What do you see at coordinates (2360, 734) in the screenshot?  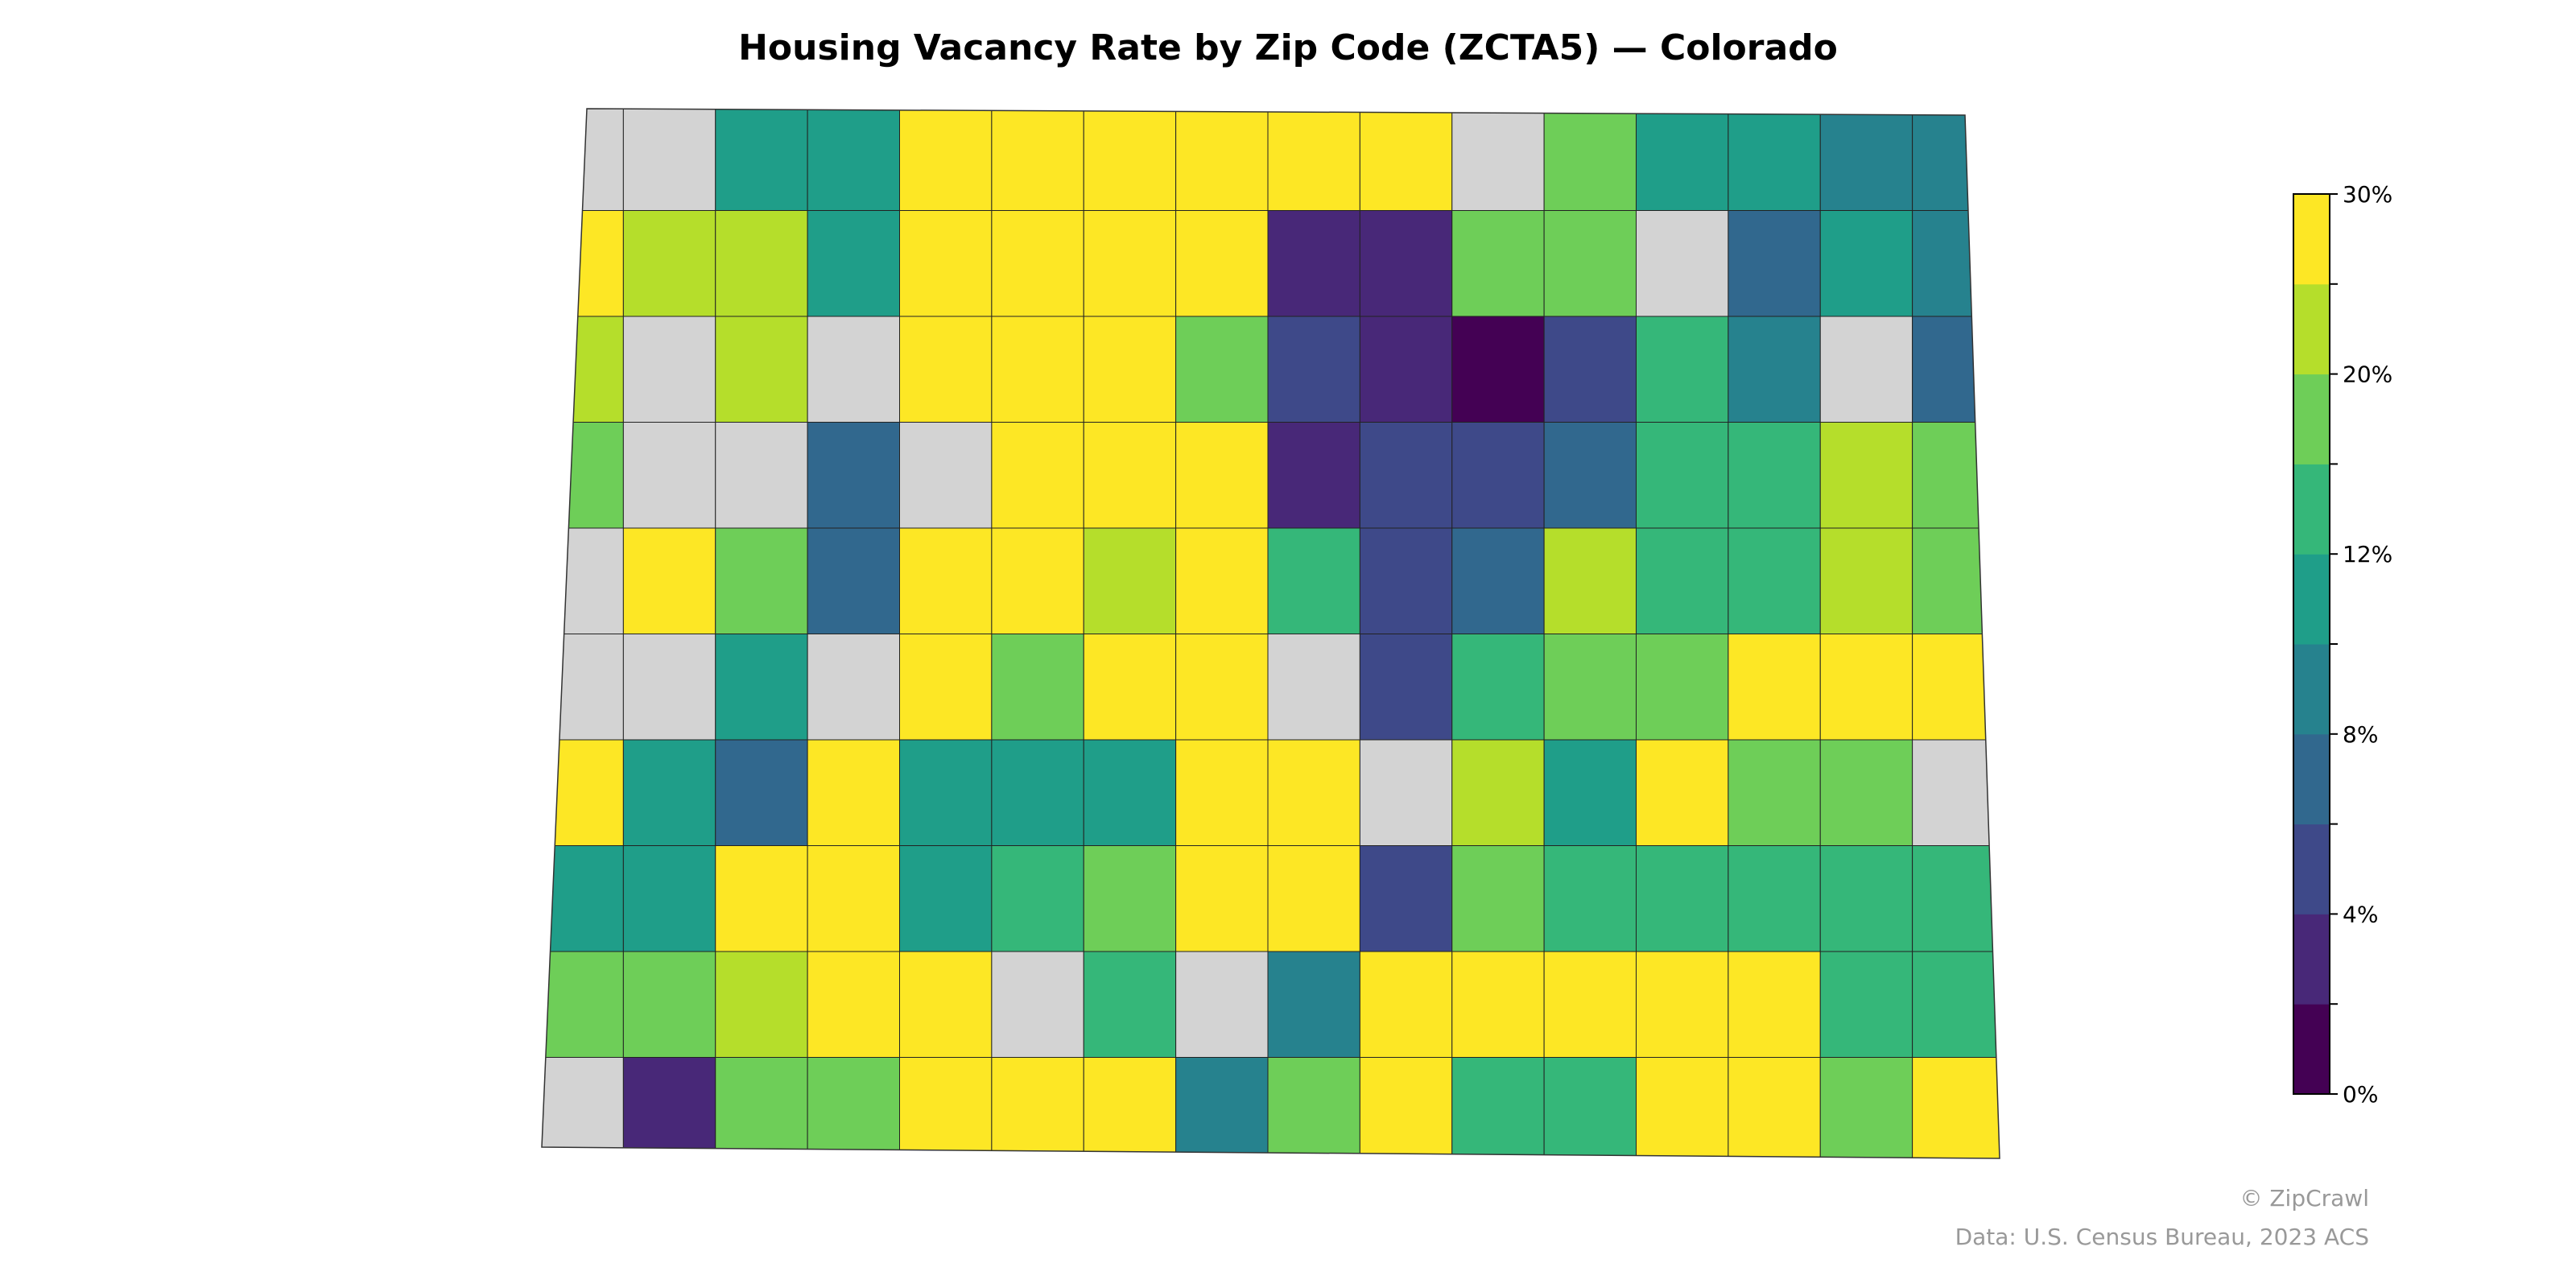 I see `colorbar-tick-label: 8%` at bounding box center [2360, 734].